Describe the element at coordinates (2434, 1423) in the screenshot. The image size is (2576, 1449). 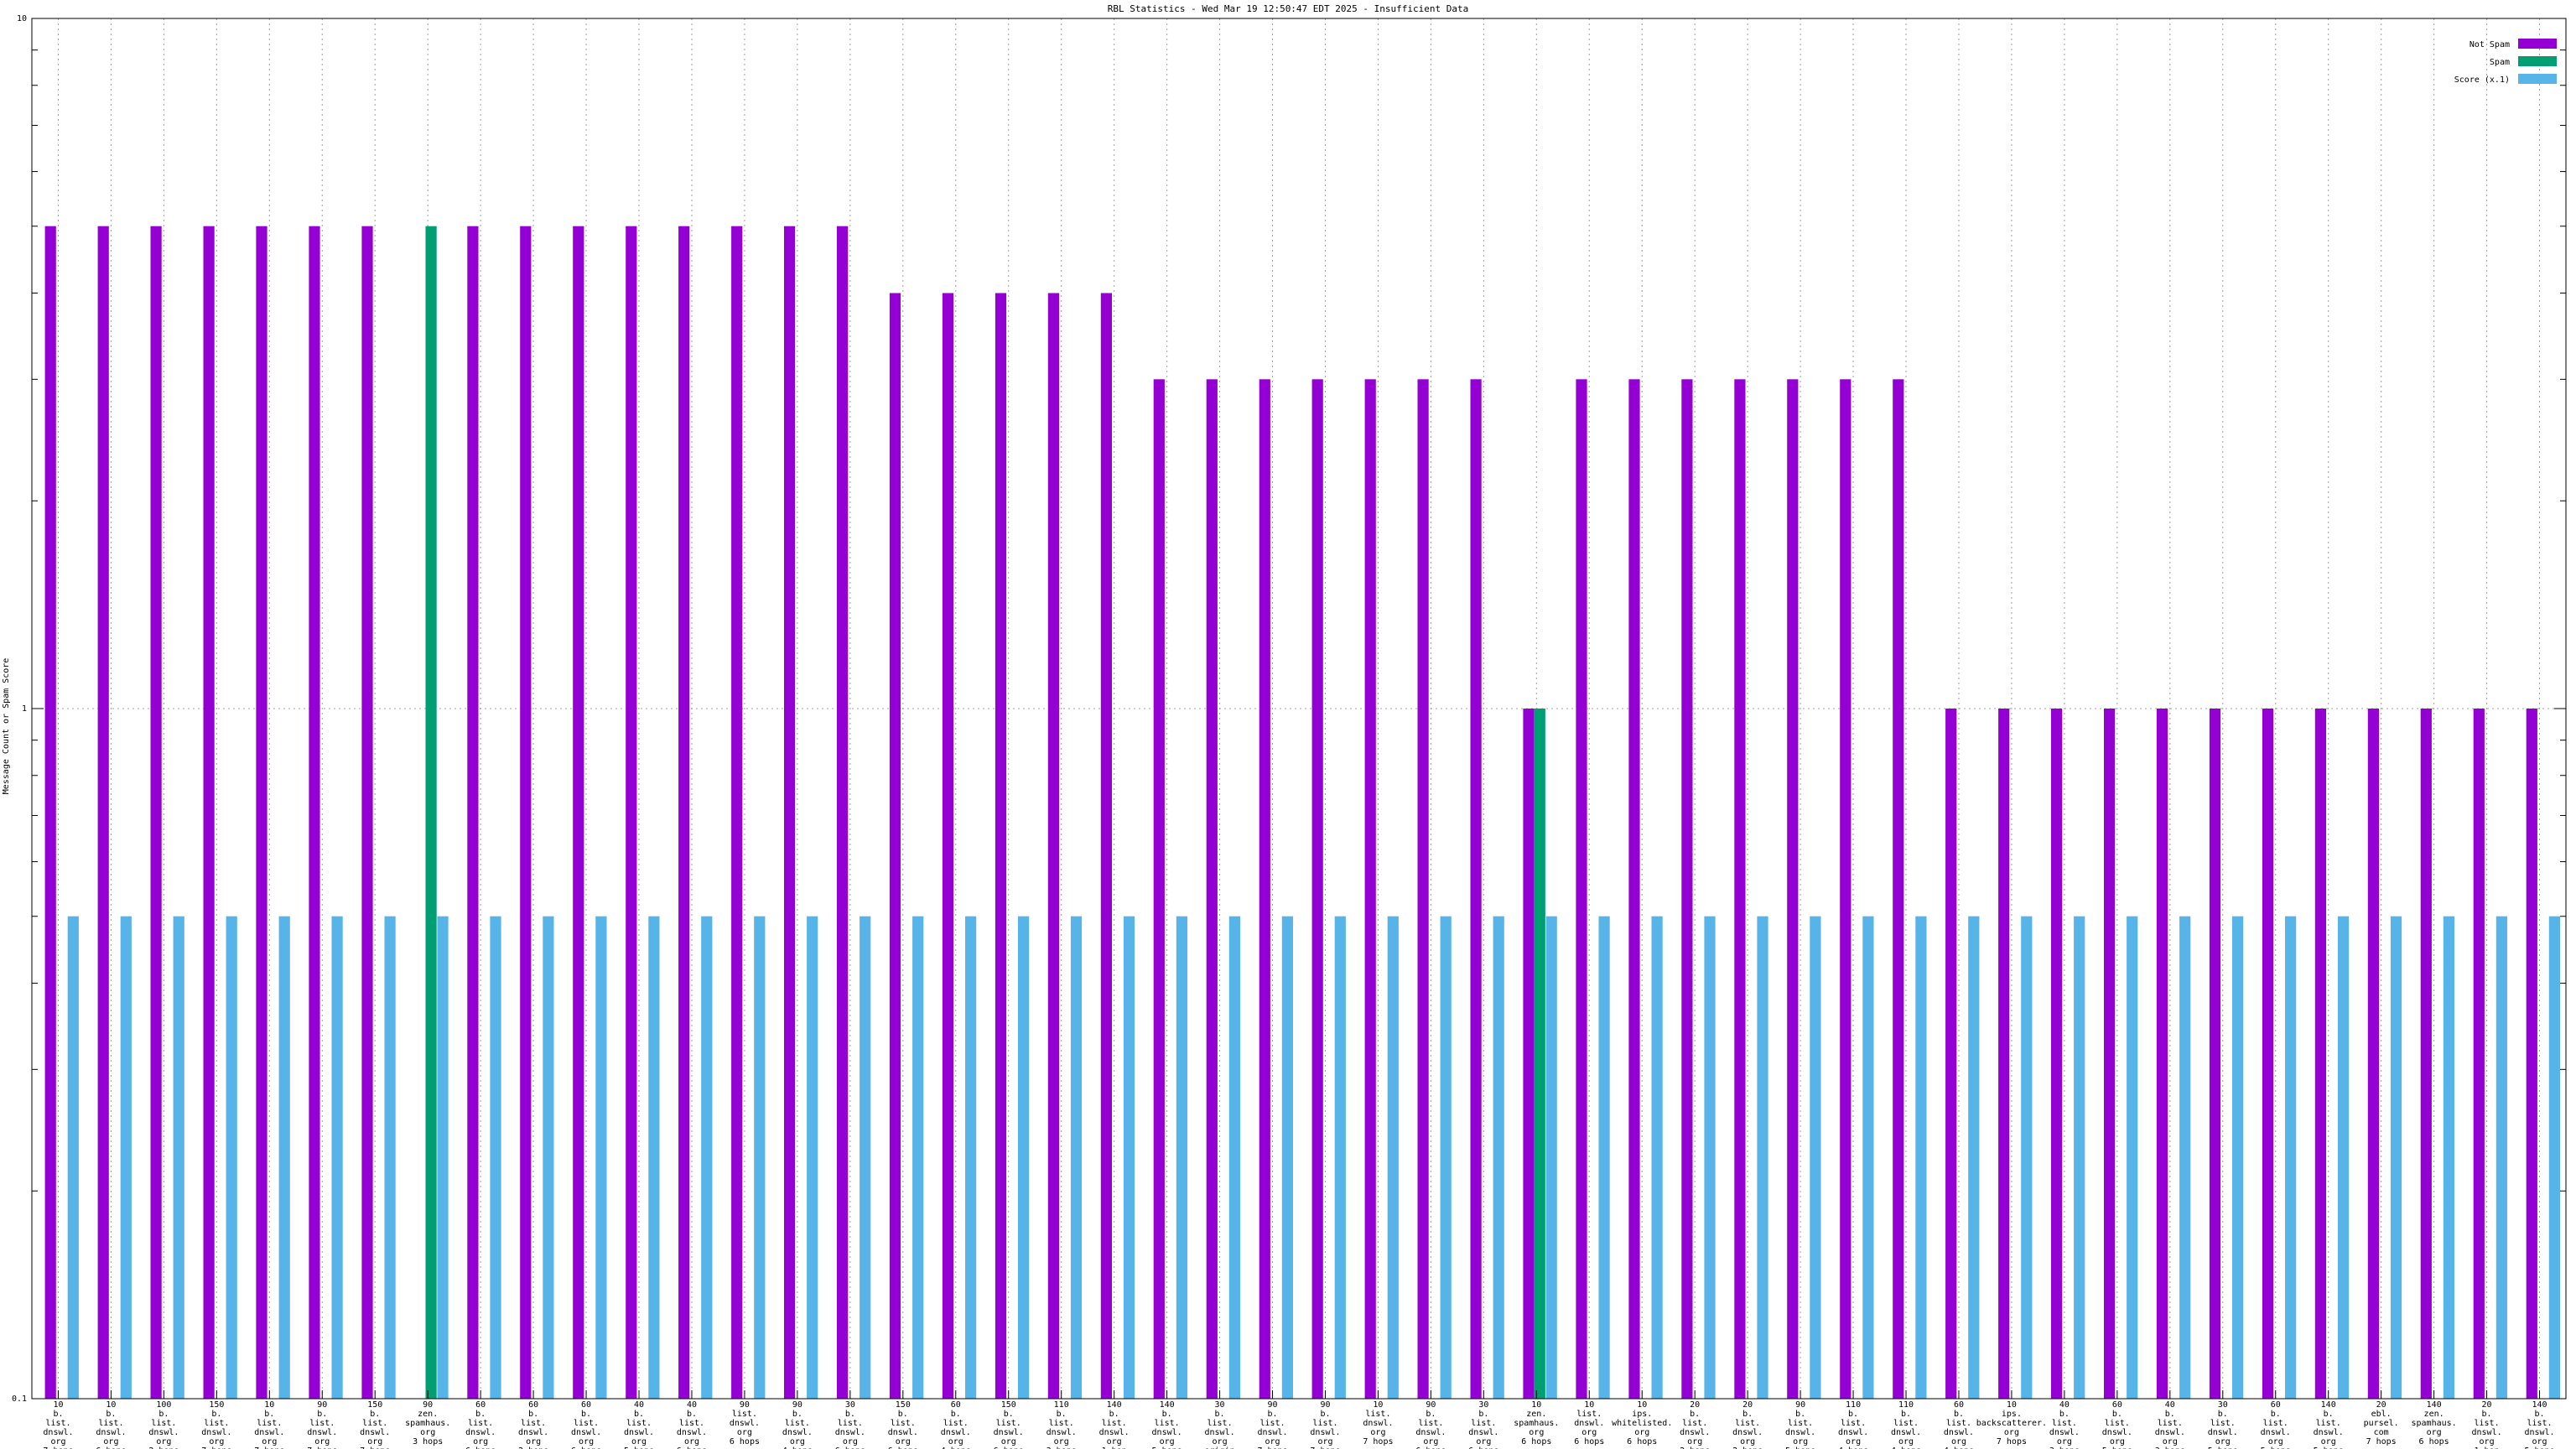
I see `x-tick-label-line: spamhaus.` at that location.